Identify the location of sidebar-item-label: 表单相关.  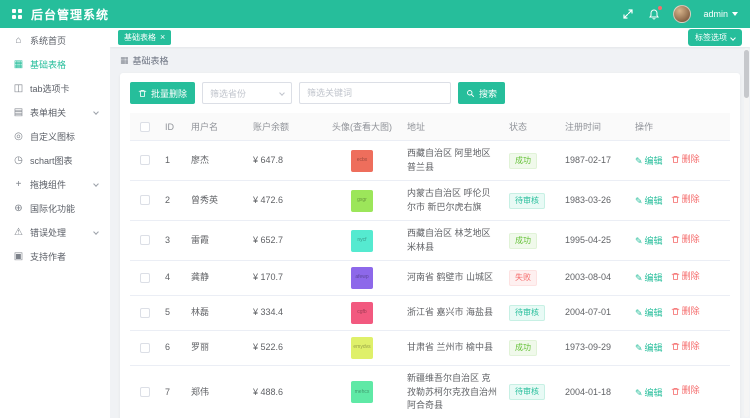
(48, 112).